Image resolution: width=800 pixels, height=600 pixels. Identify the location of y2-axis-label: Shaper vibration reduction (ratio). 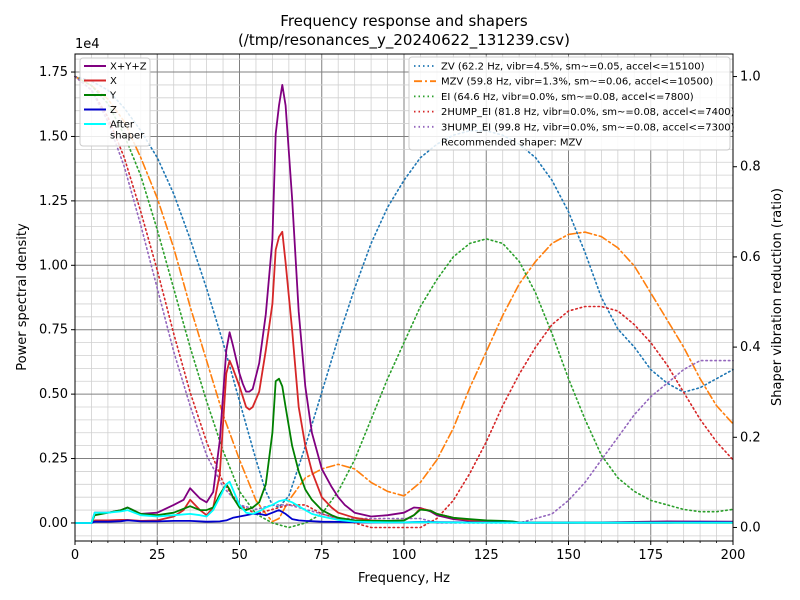
(777, 297).